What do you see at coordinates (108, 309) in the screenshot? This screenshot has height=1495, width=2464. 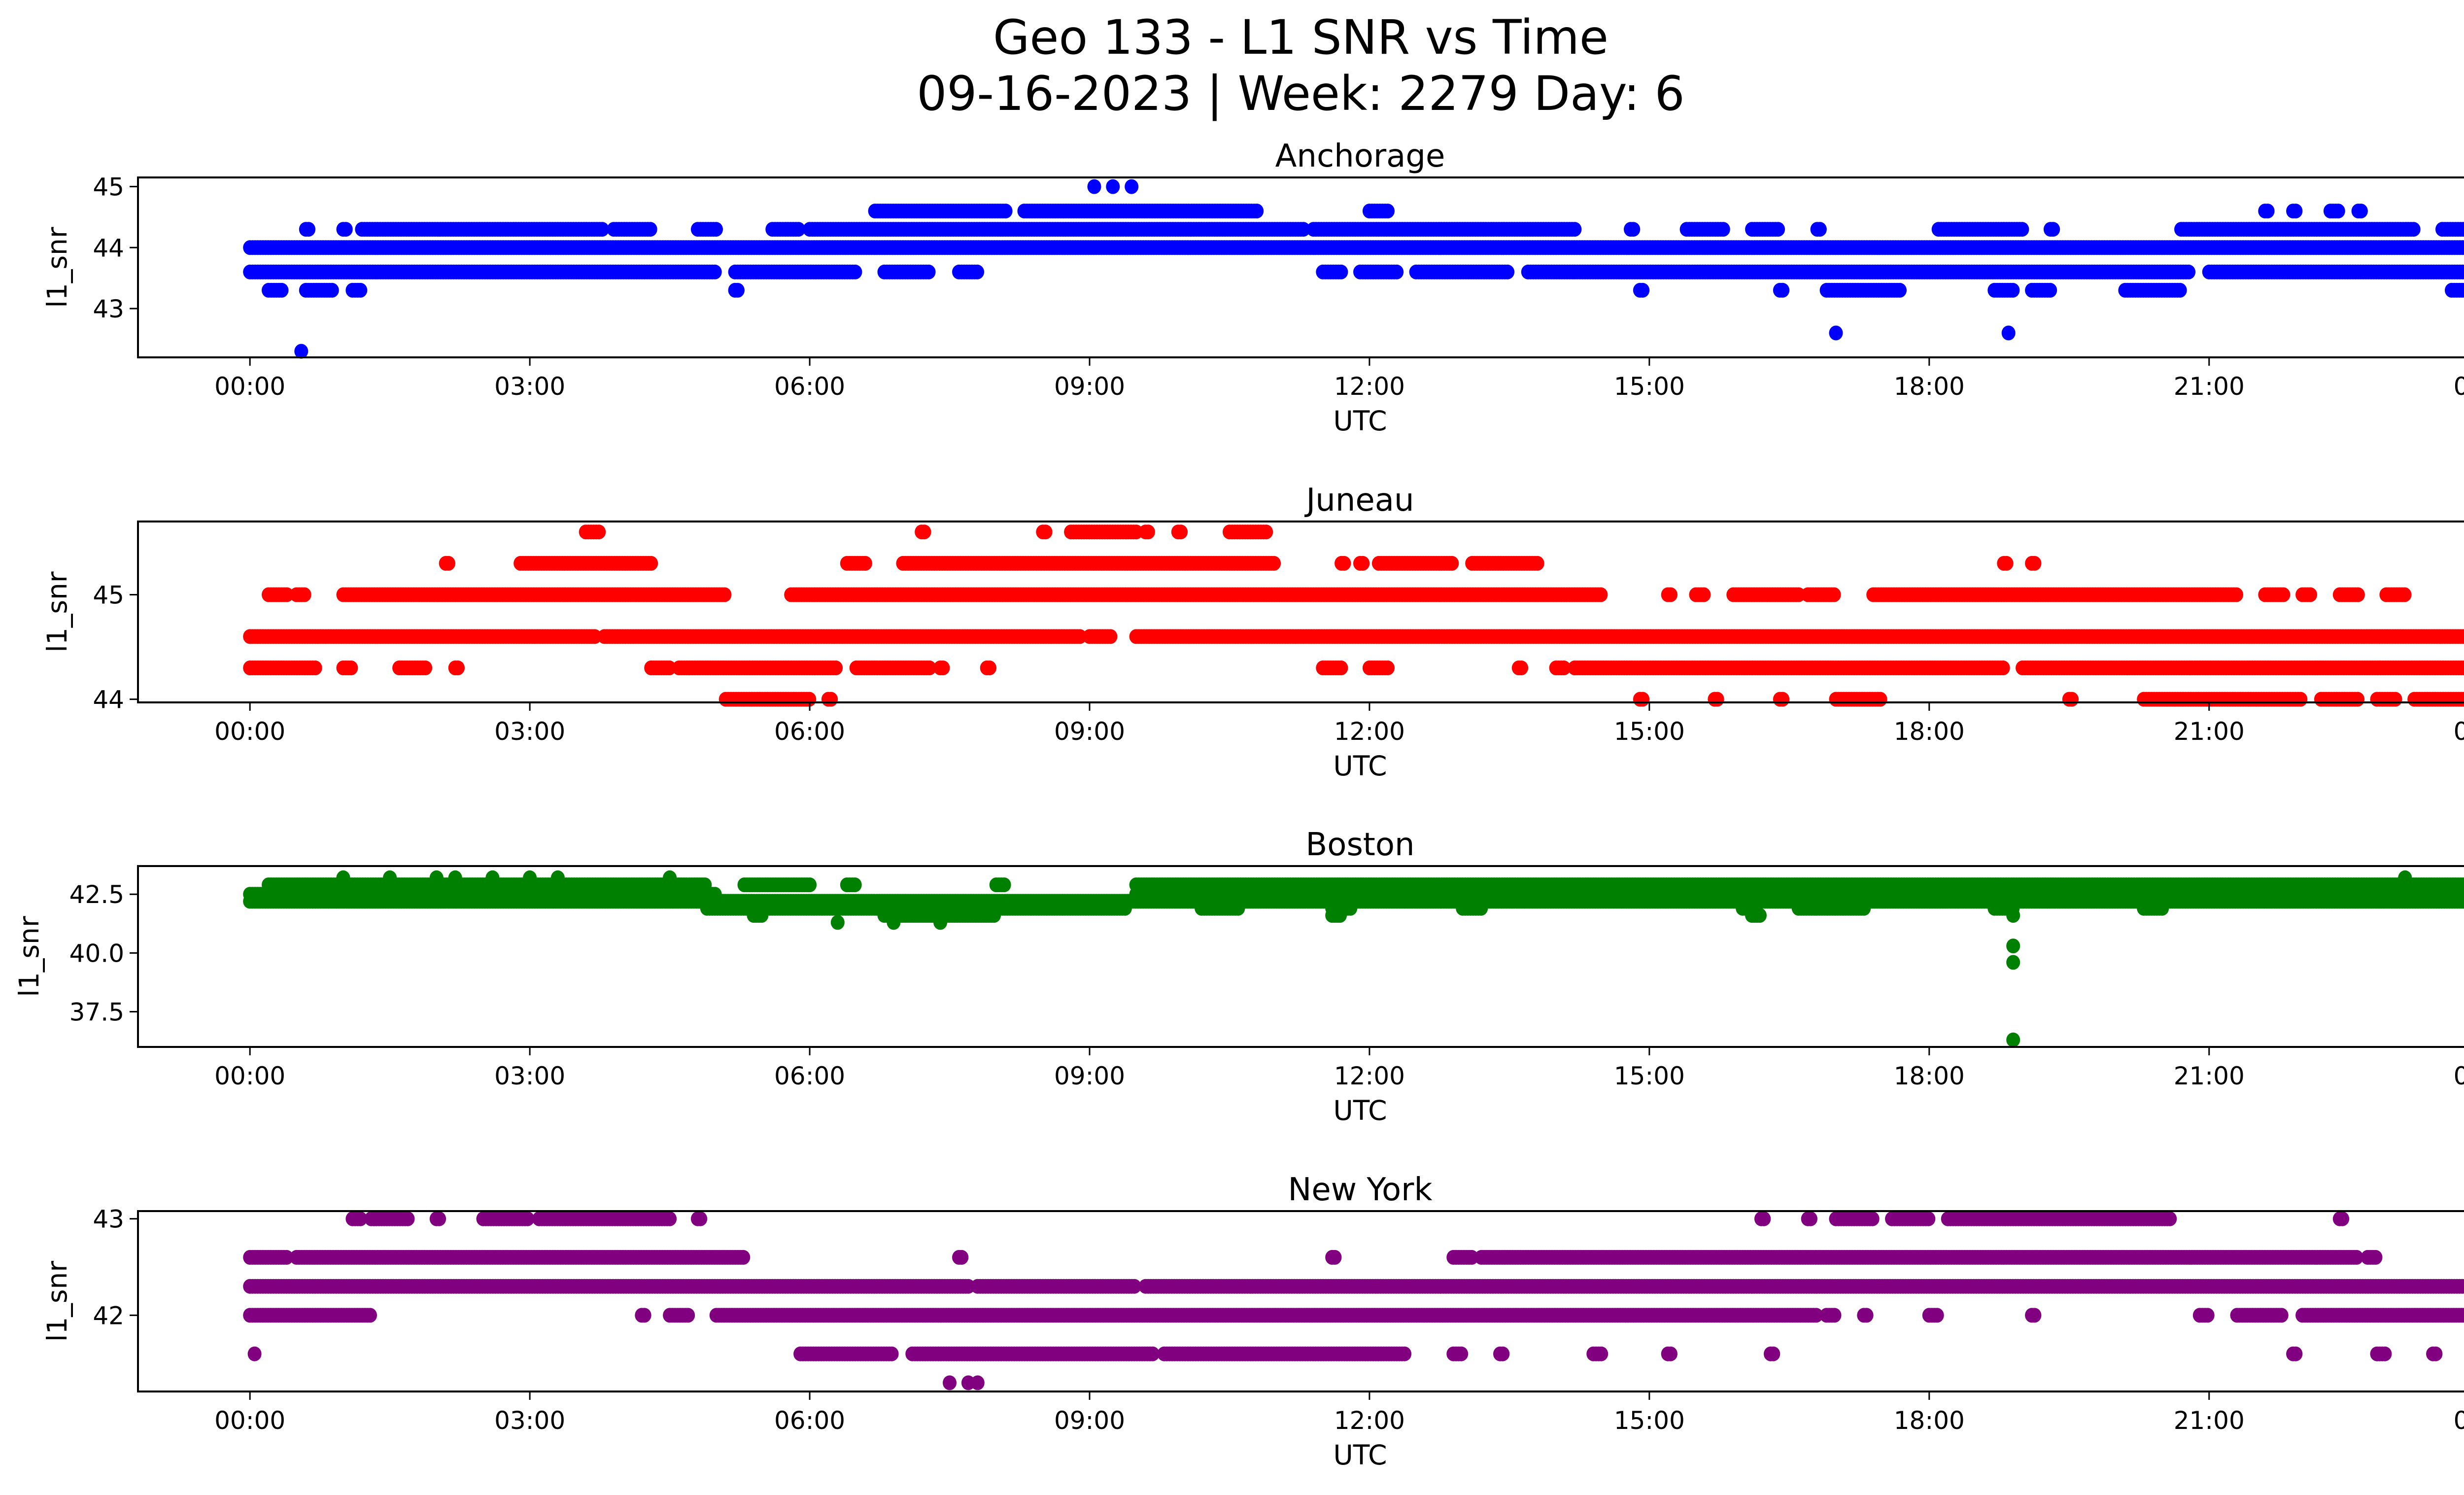 I see `y-tick-label: 43` at bounding box center [108, 309].